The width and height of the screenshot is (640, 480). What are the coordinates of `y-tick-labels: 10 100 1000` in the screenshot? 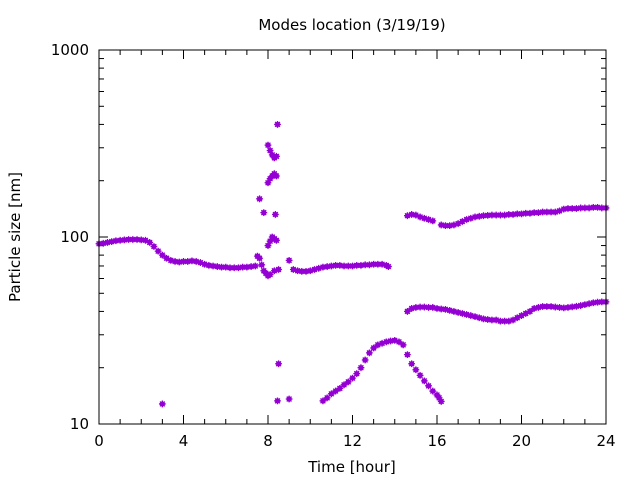 It's located at (70, 237).